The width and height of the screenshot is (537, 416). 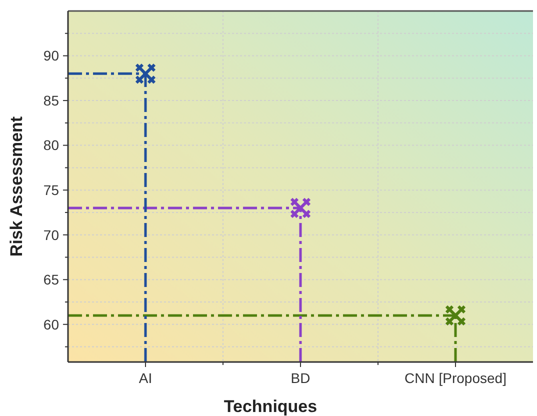 I want to click on x-tick-label: AI, so click(x=145, y=378).